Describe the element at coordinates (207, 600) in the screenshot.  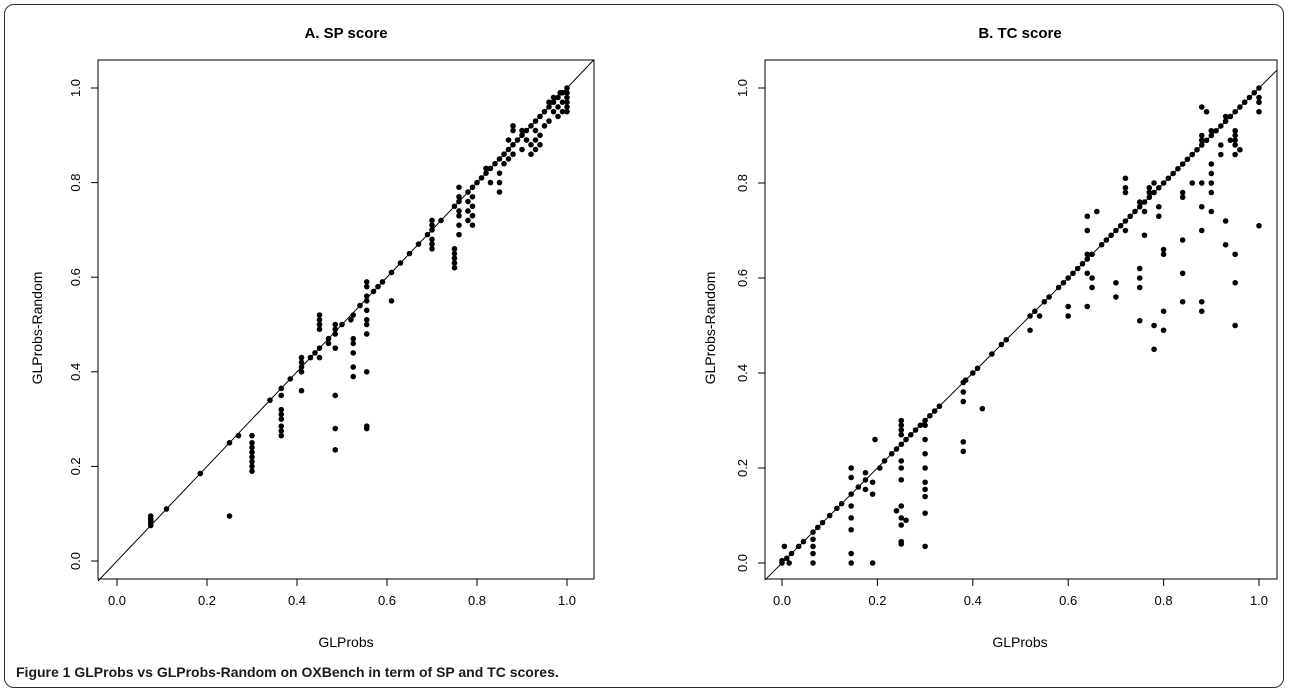
I see `x-tick-label: 0.2` at that location.